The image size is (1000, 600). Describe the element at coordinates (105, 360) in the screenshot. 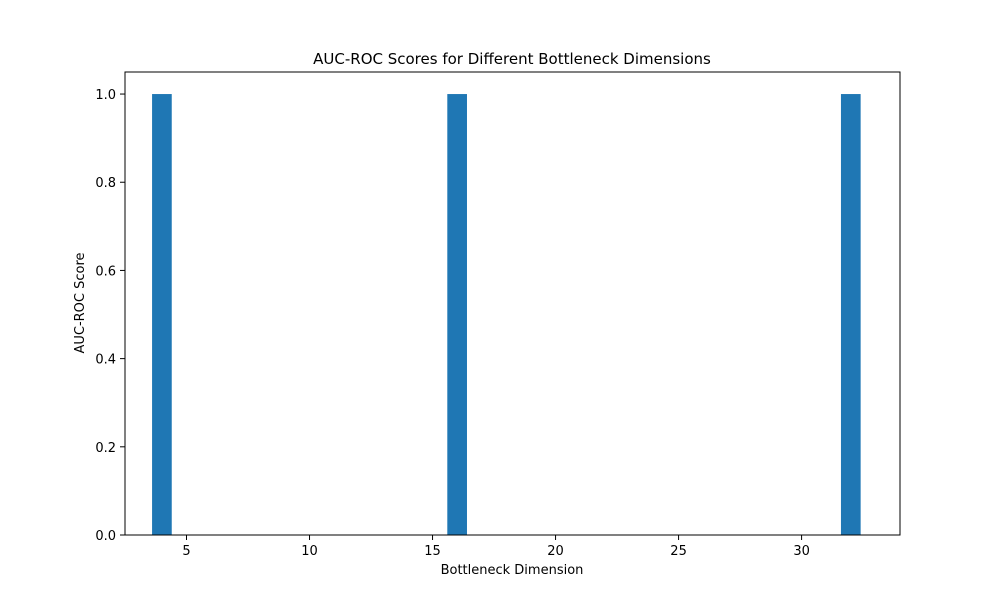

I see `y-tick-label-2: 0.4` at that location.